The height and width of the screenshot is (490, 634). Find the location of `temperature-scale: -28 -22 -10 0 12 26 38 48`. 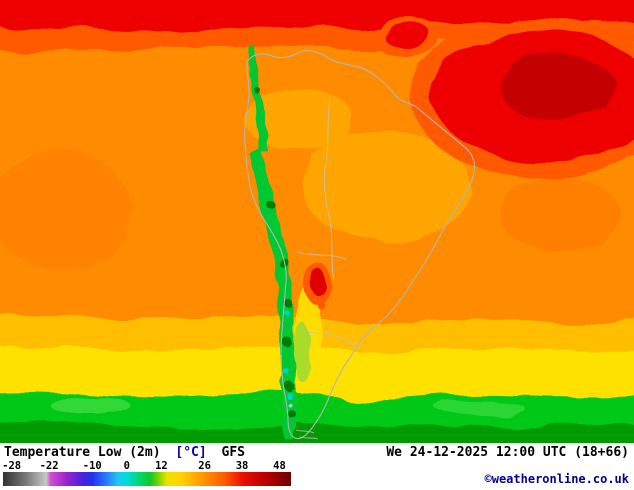

temperature-scale: -28 -22 -10 0 12 26 38 48 is located at coordinates (146, 474).